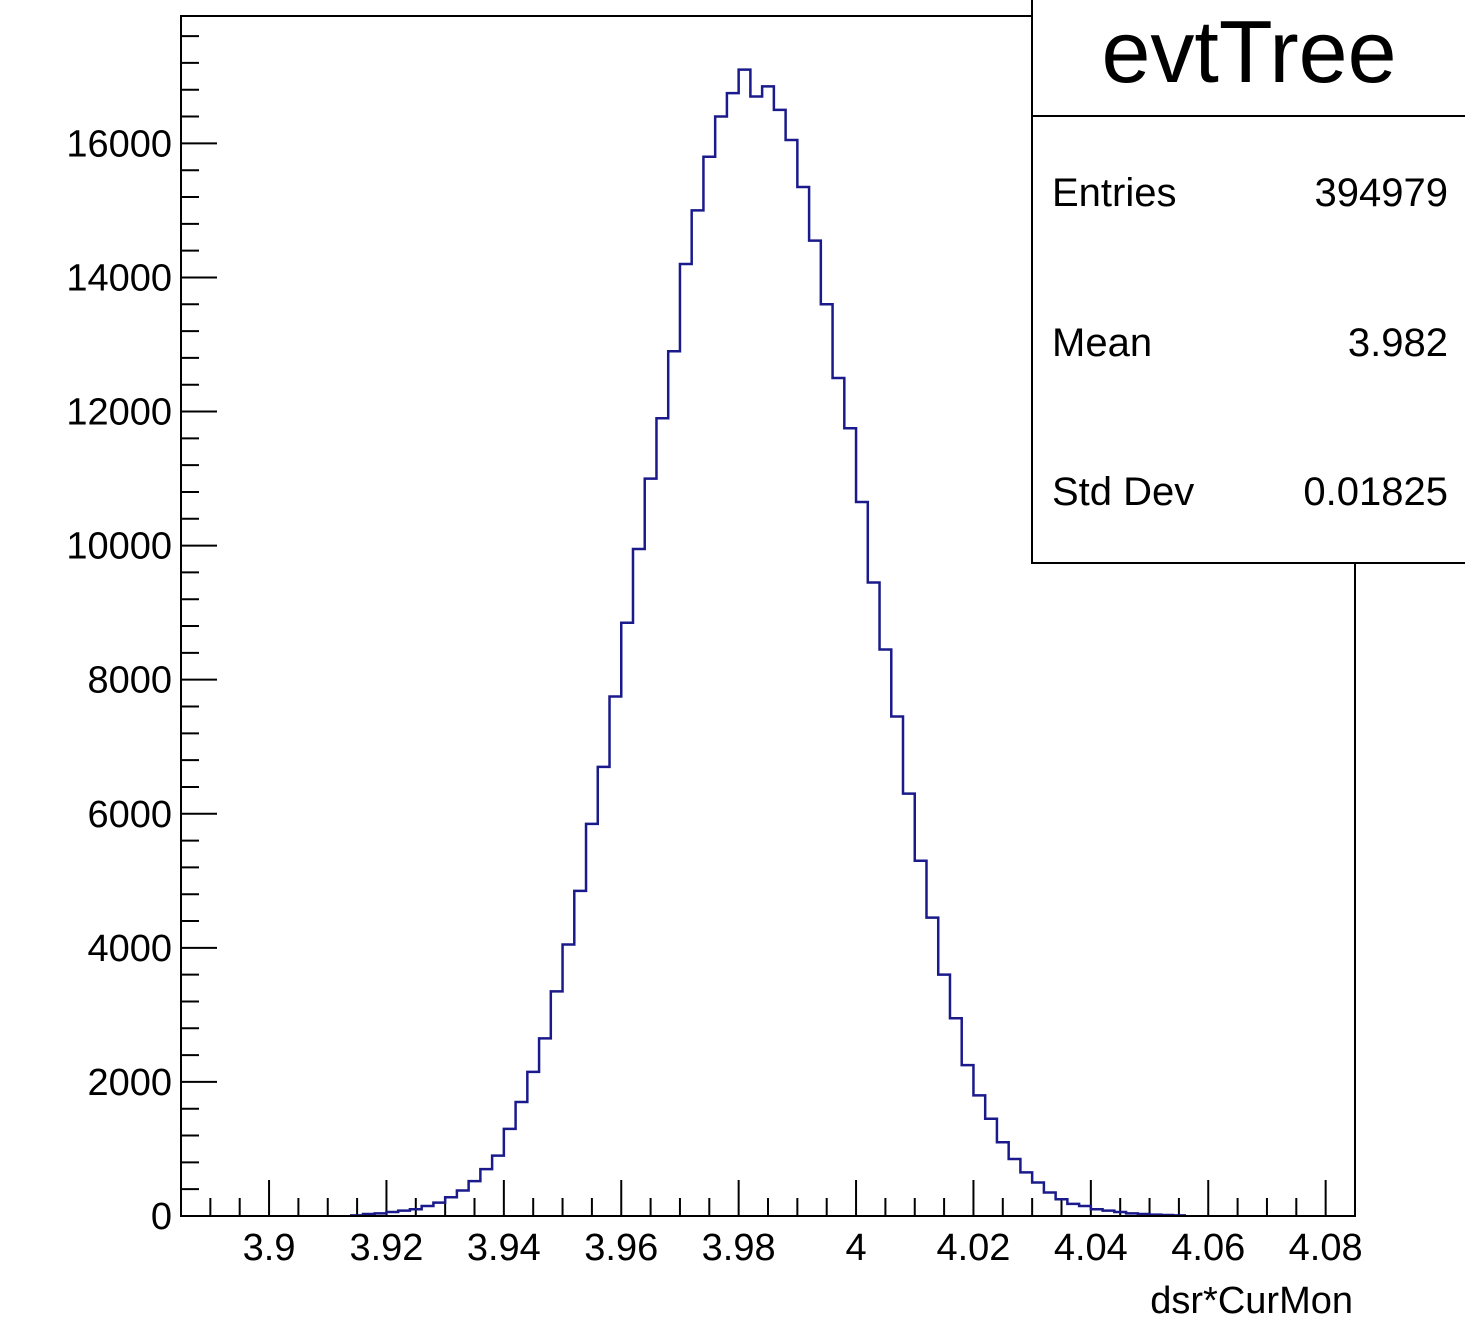 The image size is (1465, 1323). I want to click on y-axis-tick-labels: 0 2000 4000 6000 8000 10000 12000 14000 16000, so click(119, 680).